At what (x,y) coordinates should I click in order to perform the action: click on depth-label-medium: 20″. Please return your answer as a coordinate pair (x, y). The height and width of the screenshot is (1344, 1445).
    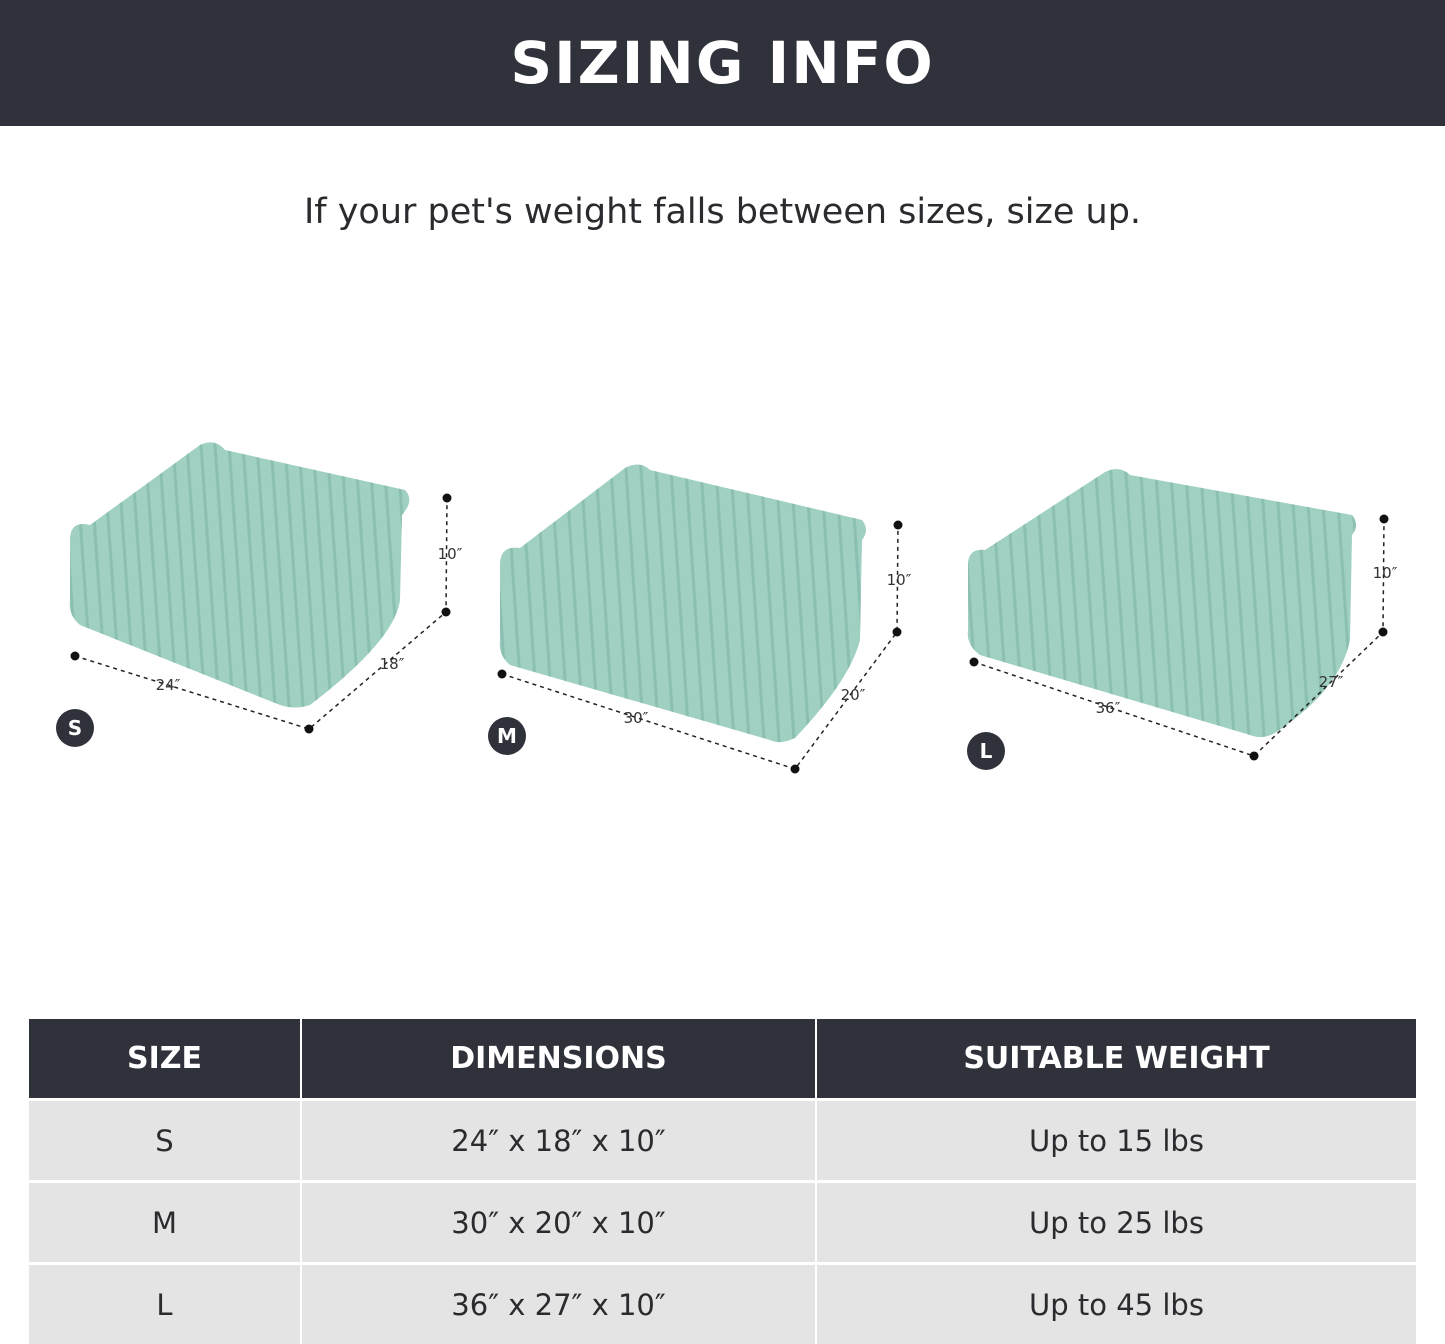
    Looking at the image, I should click on (853, 695).